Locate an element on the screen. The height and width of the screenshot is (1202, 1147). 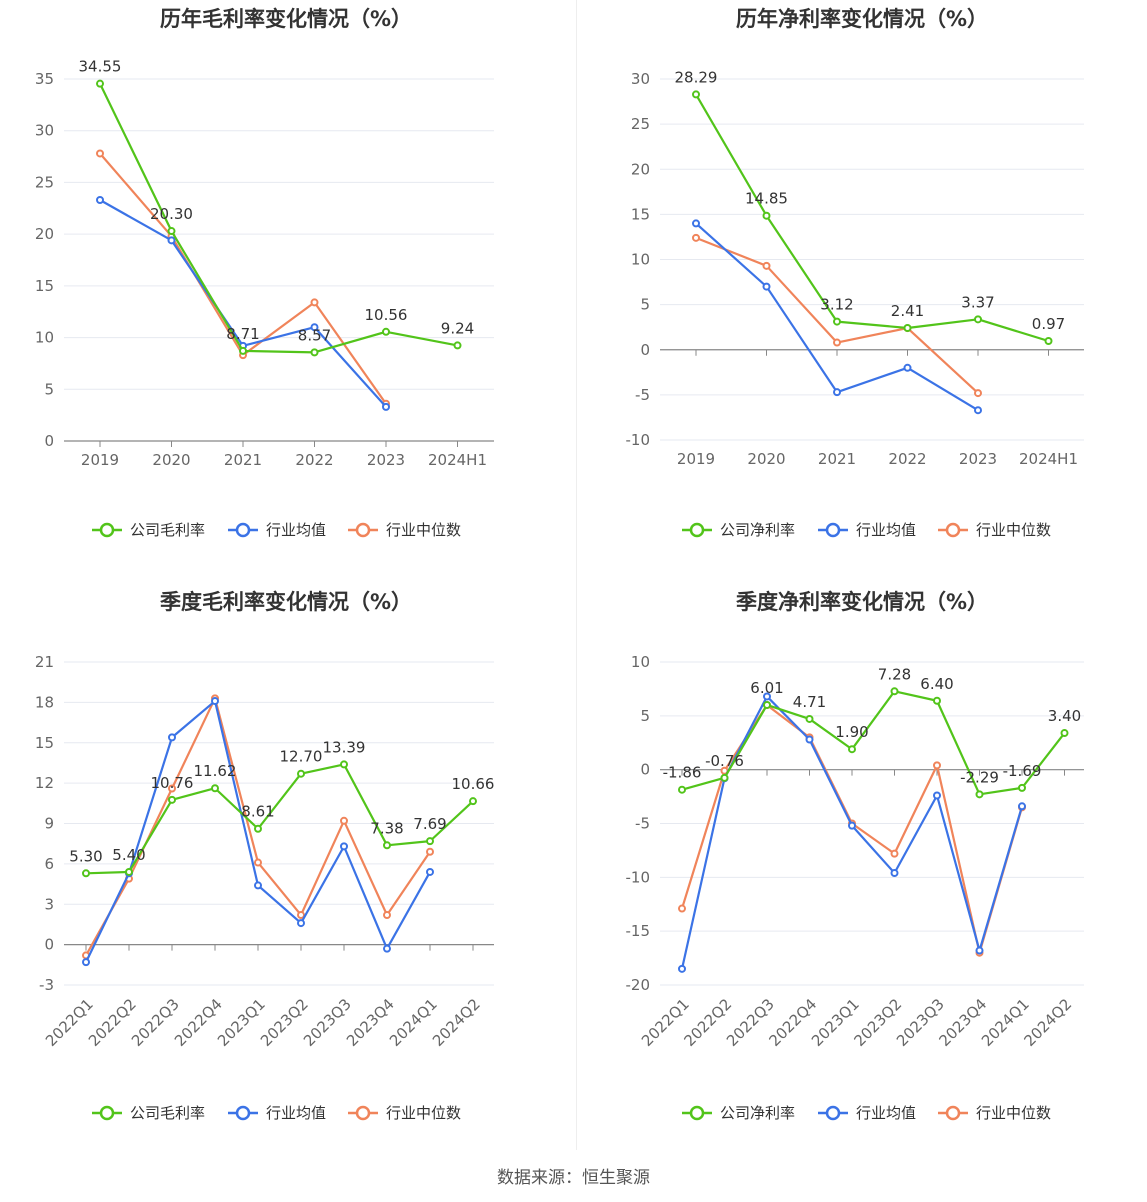
data-label: 0.97 is located at coordinates (1048, 324).